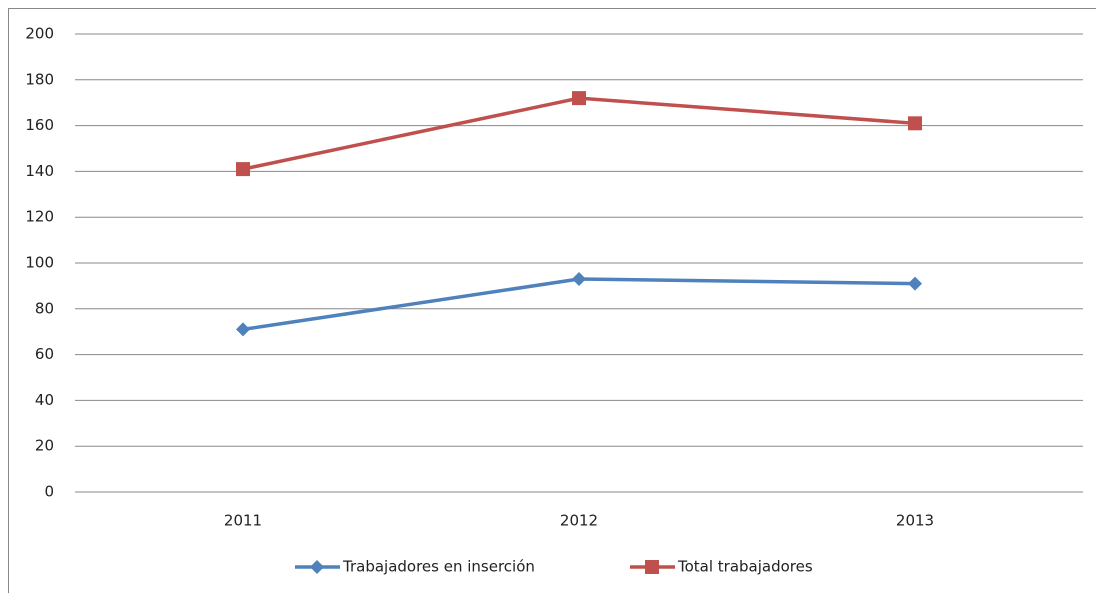  Describe the element at coordinates (44, 446) in the screenshot. I see `y-tick-label: 20` at that location.